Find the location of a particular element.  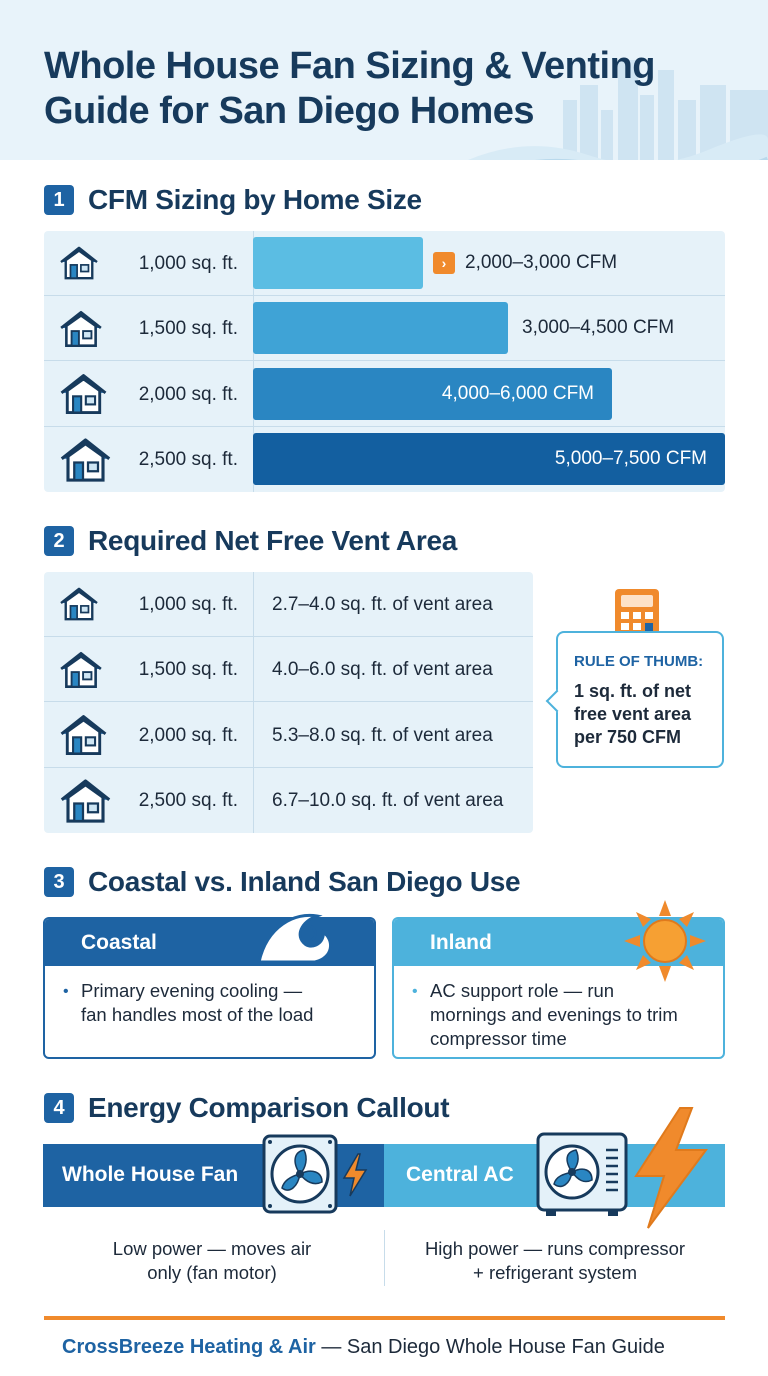

divider is located at coordinates (384, 1258).